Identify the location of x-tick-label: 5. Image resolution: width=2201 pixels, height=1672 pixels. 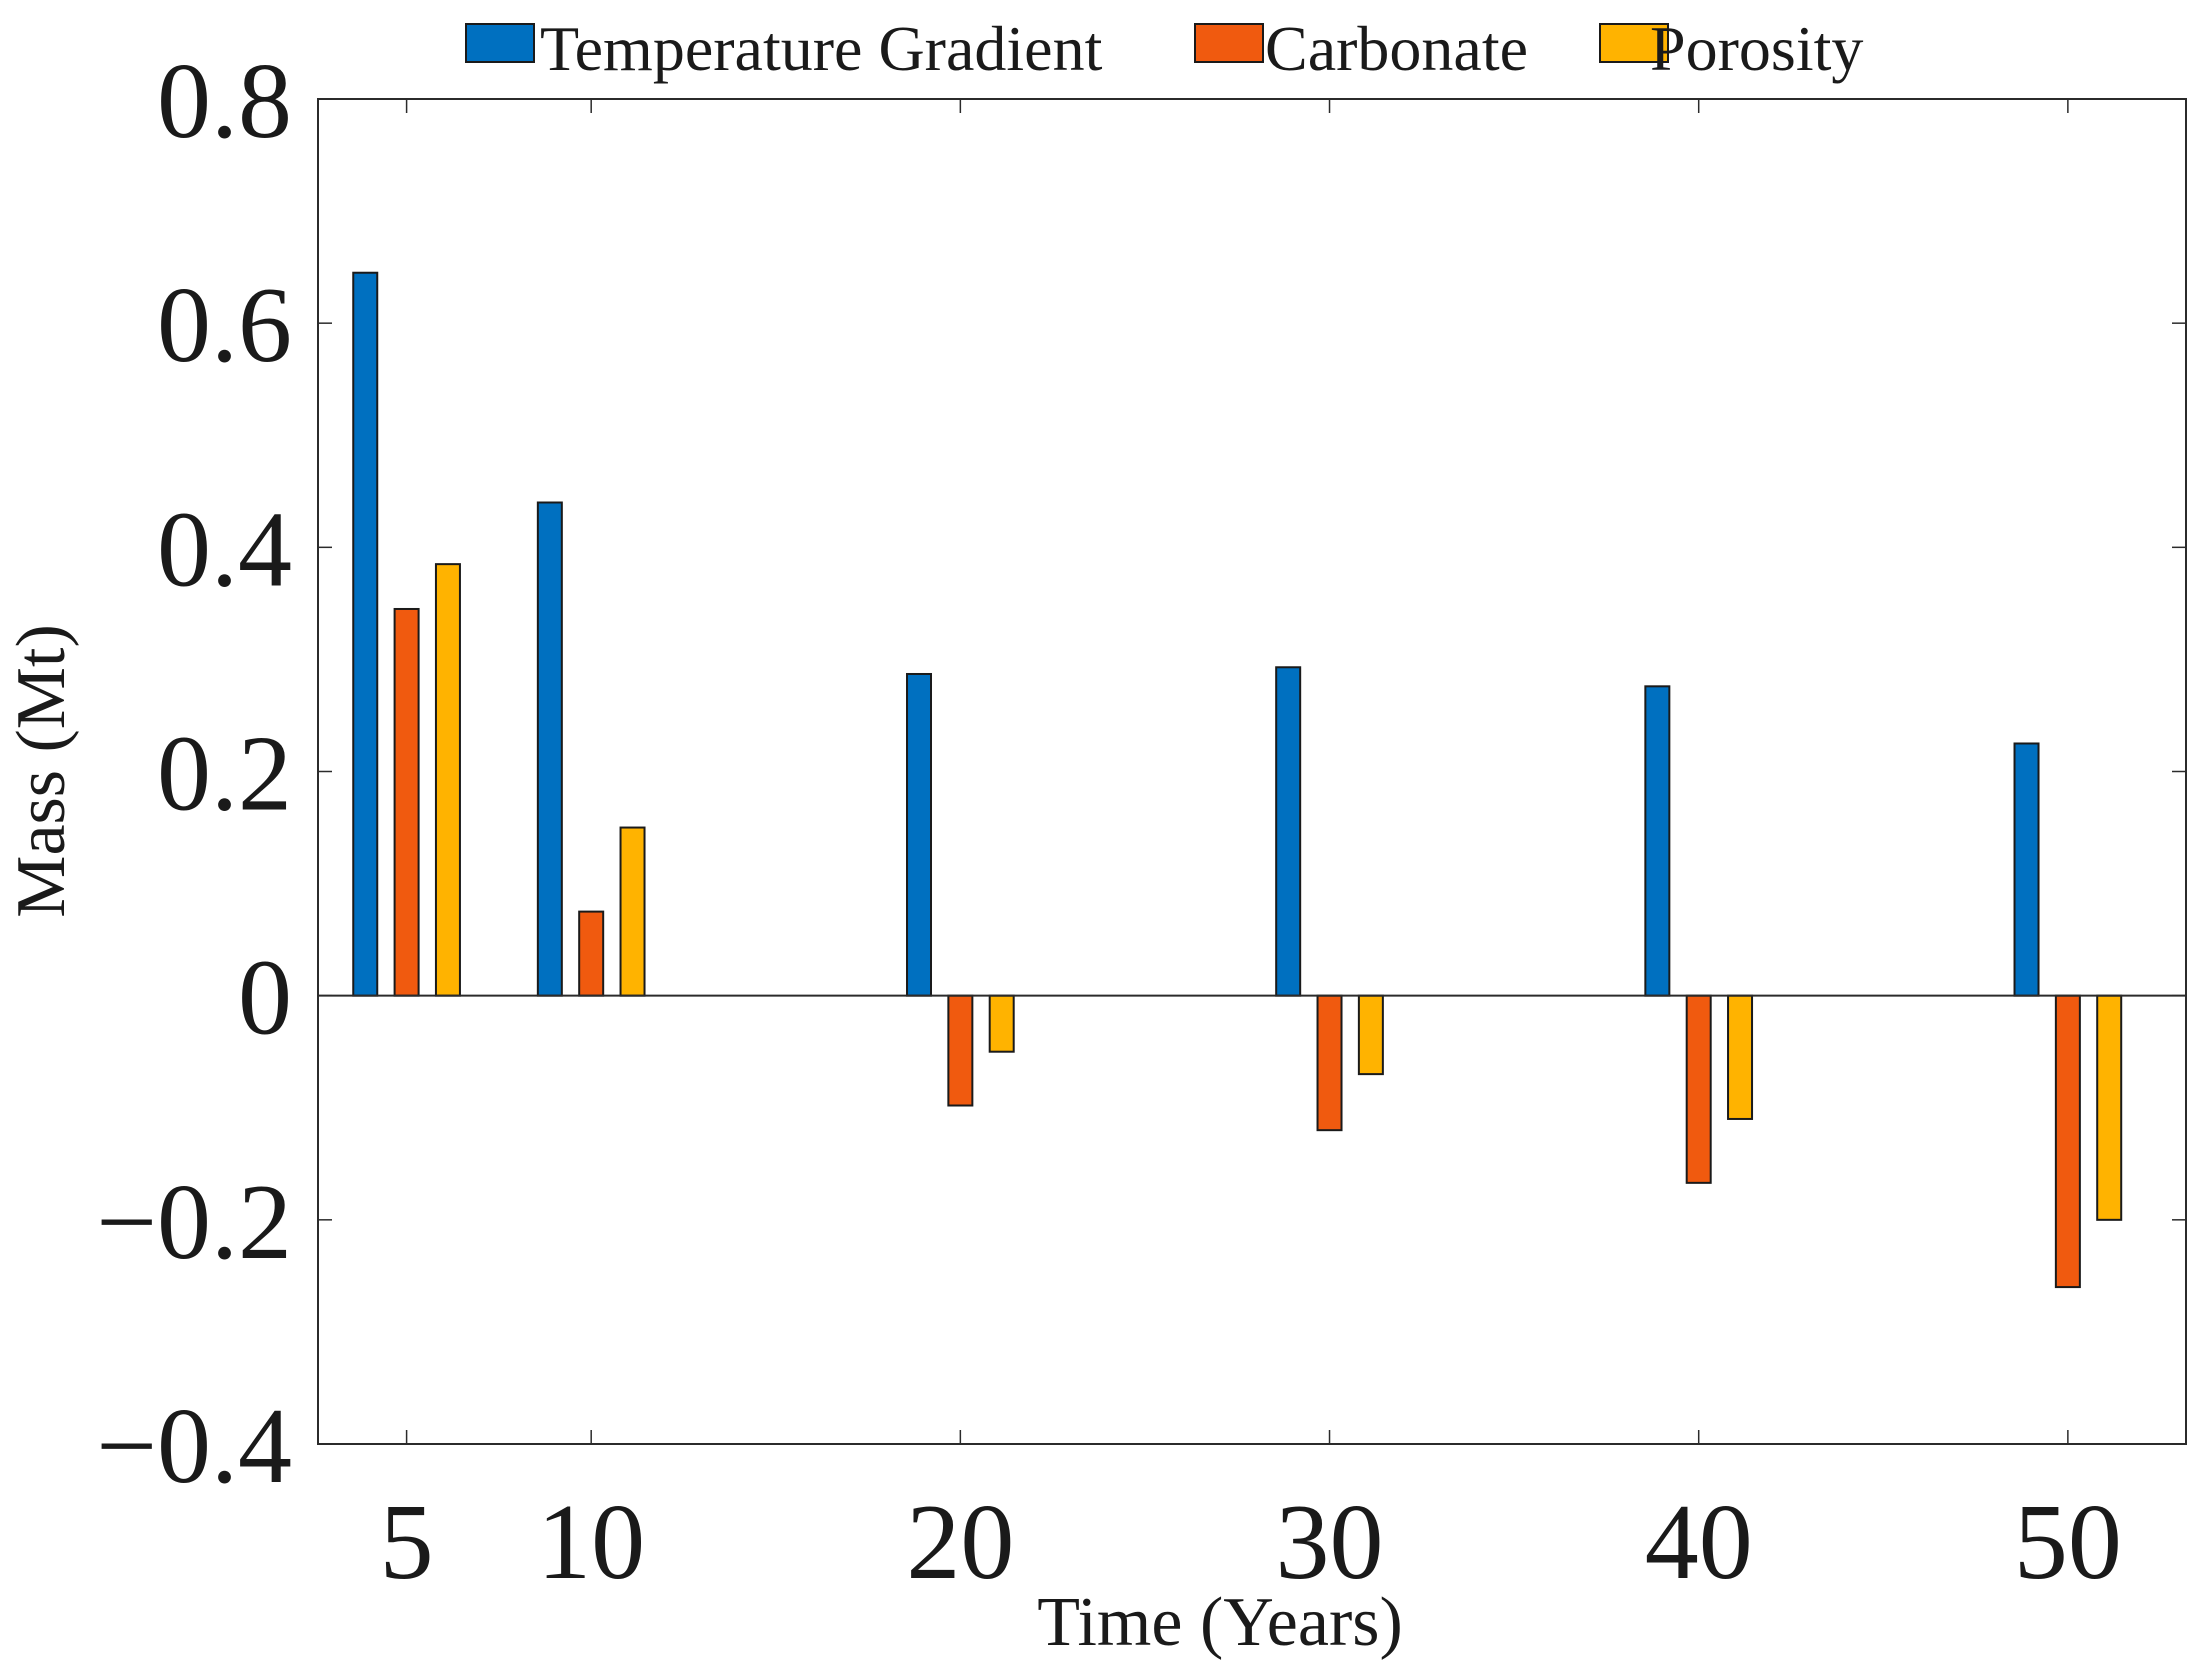
(407, 1542).